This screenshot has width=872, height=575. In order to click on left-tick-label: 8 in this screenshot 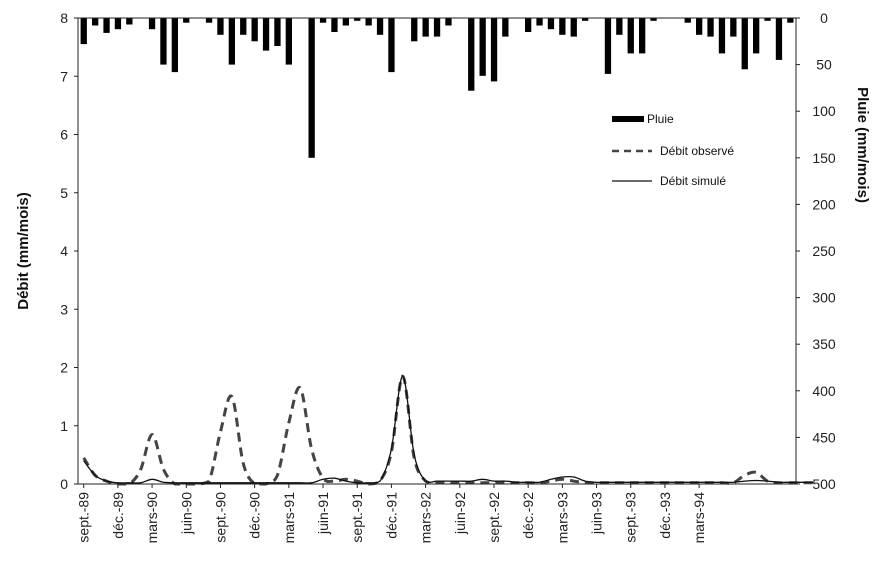, I will do `click(64, 18)`.